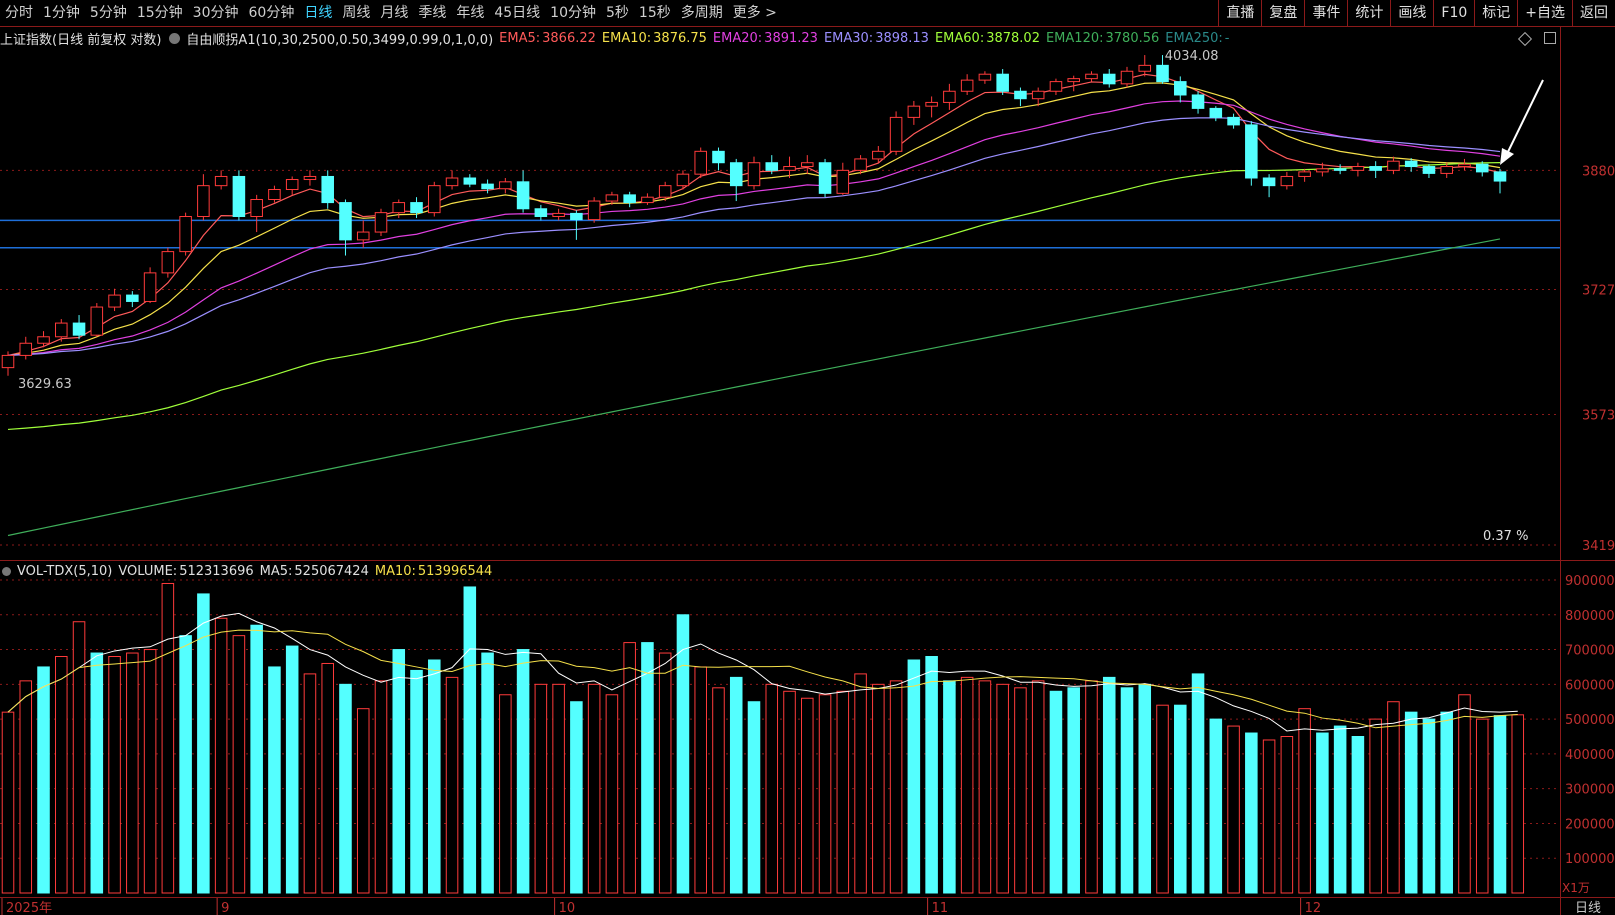 This screenshot has width=1615, height=915. Describe the element at coordinates (1074, 38) in the screenshot. I see `ema-label-5: EMA120:` at that location.